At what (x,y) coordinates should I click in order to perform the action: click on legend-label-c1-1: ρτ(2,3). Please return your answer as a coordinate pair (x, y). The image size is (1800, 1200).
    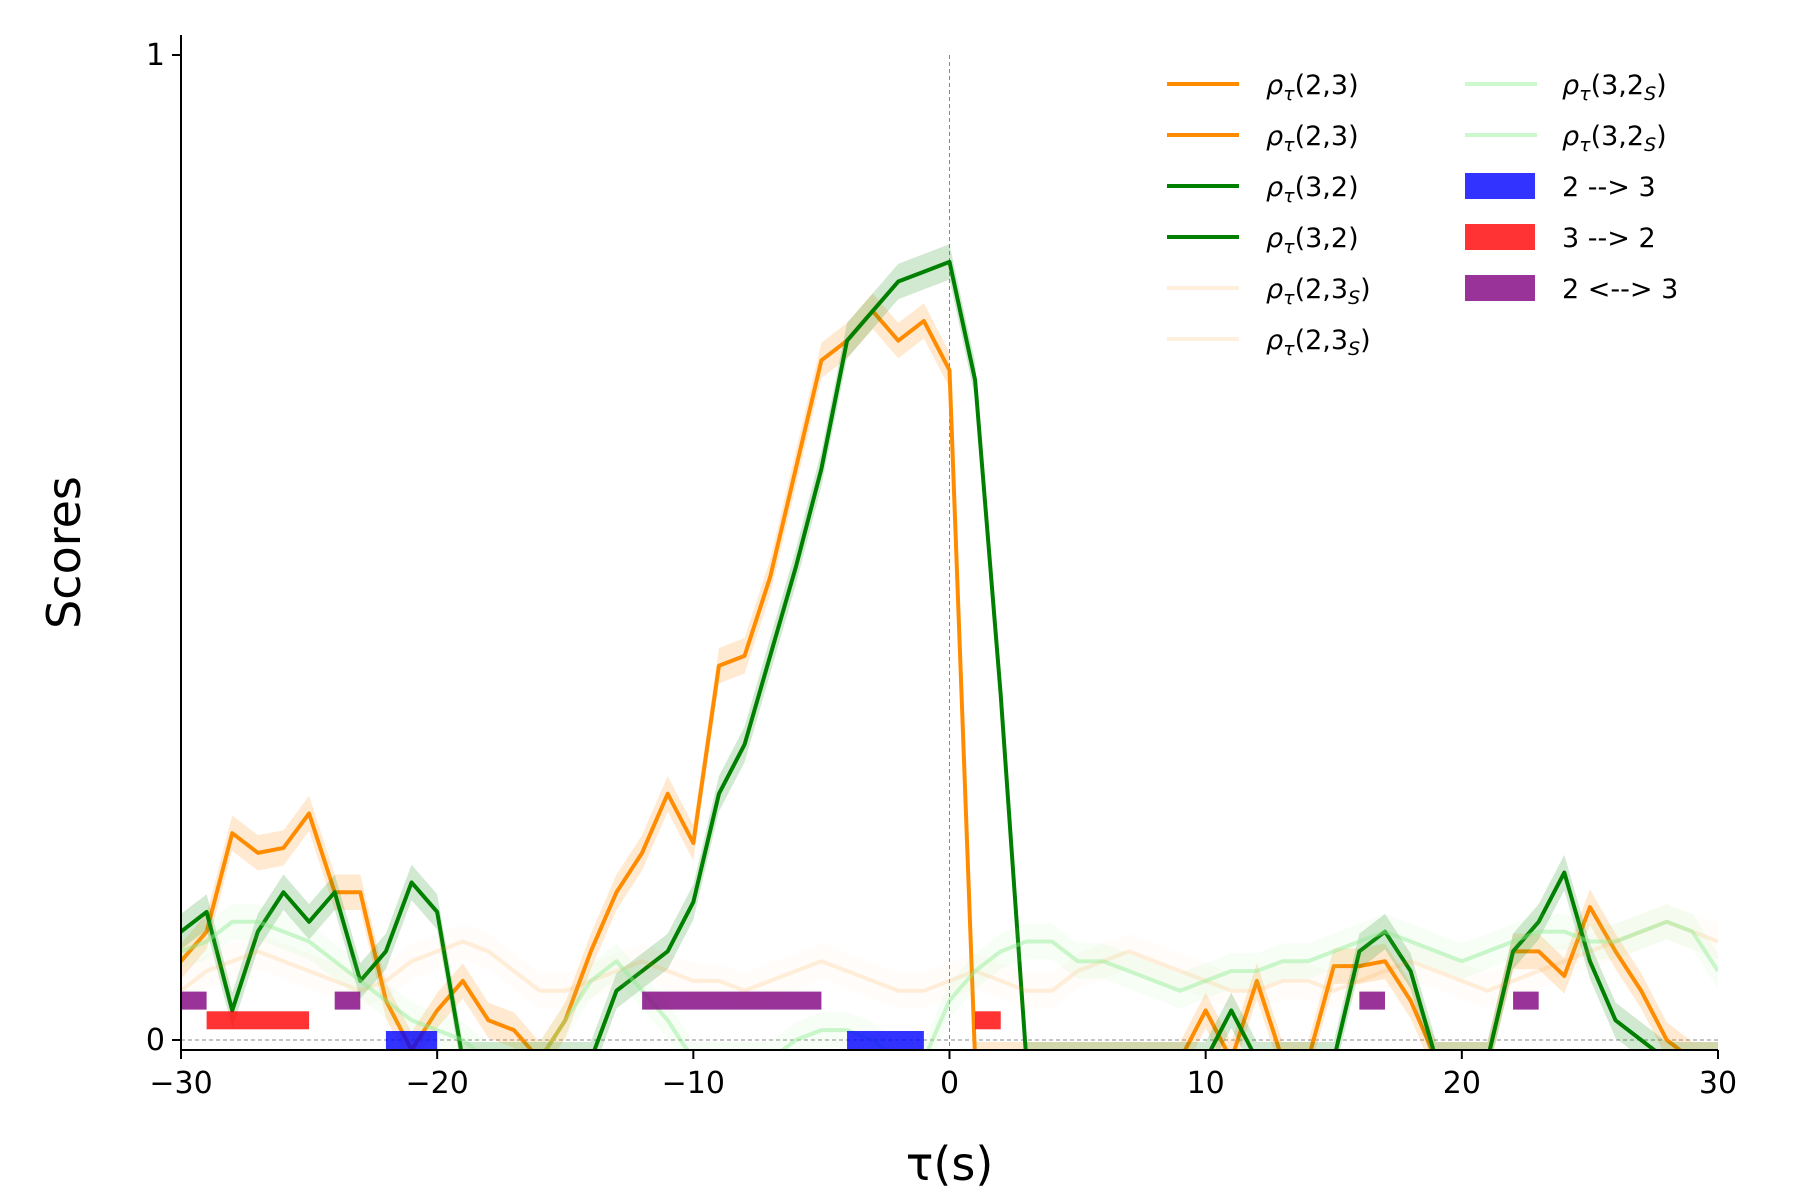
    Looking at the image, I should click on (1312, 138).